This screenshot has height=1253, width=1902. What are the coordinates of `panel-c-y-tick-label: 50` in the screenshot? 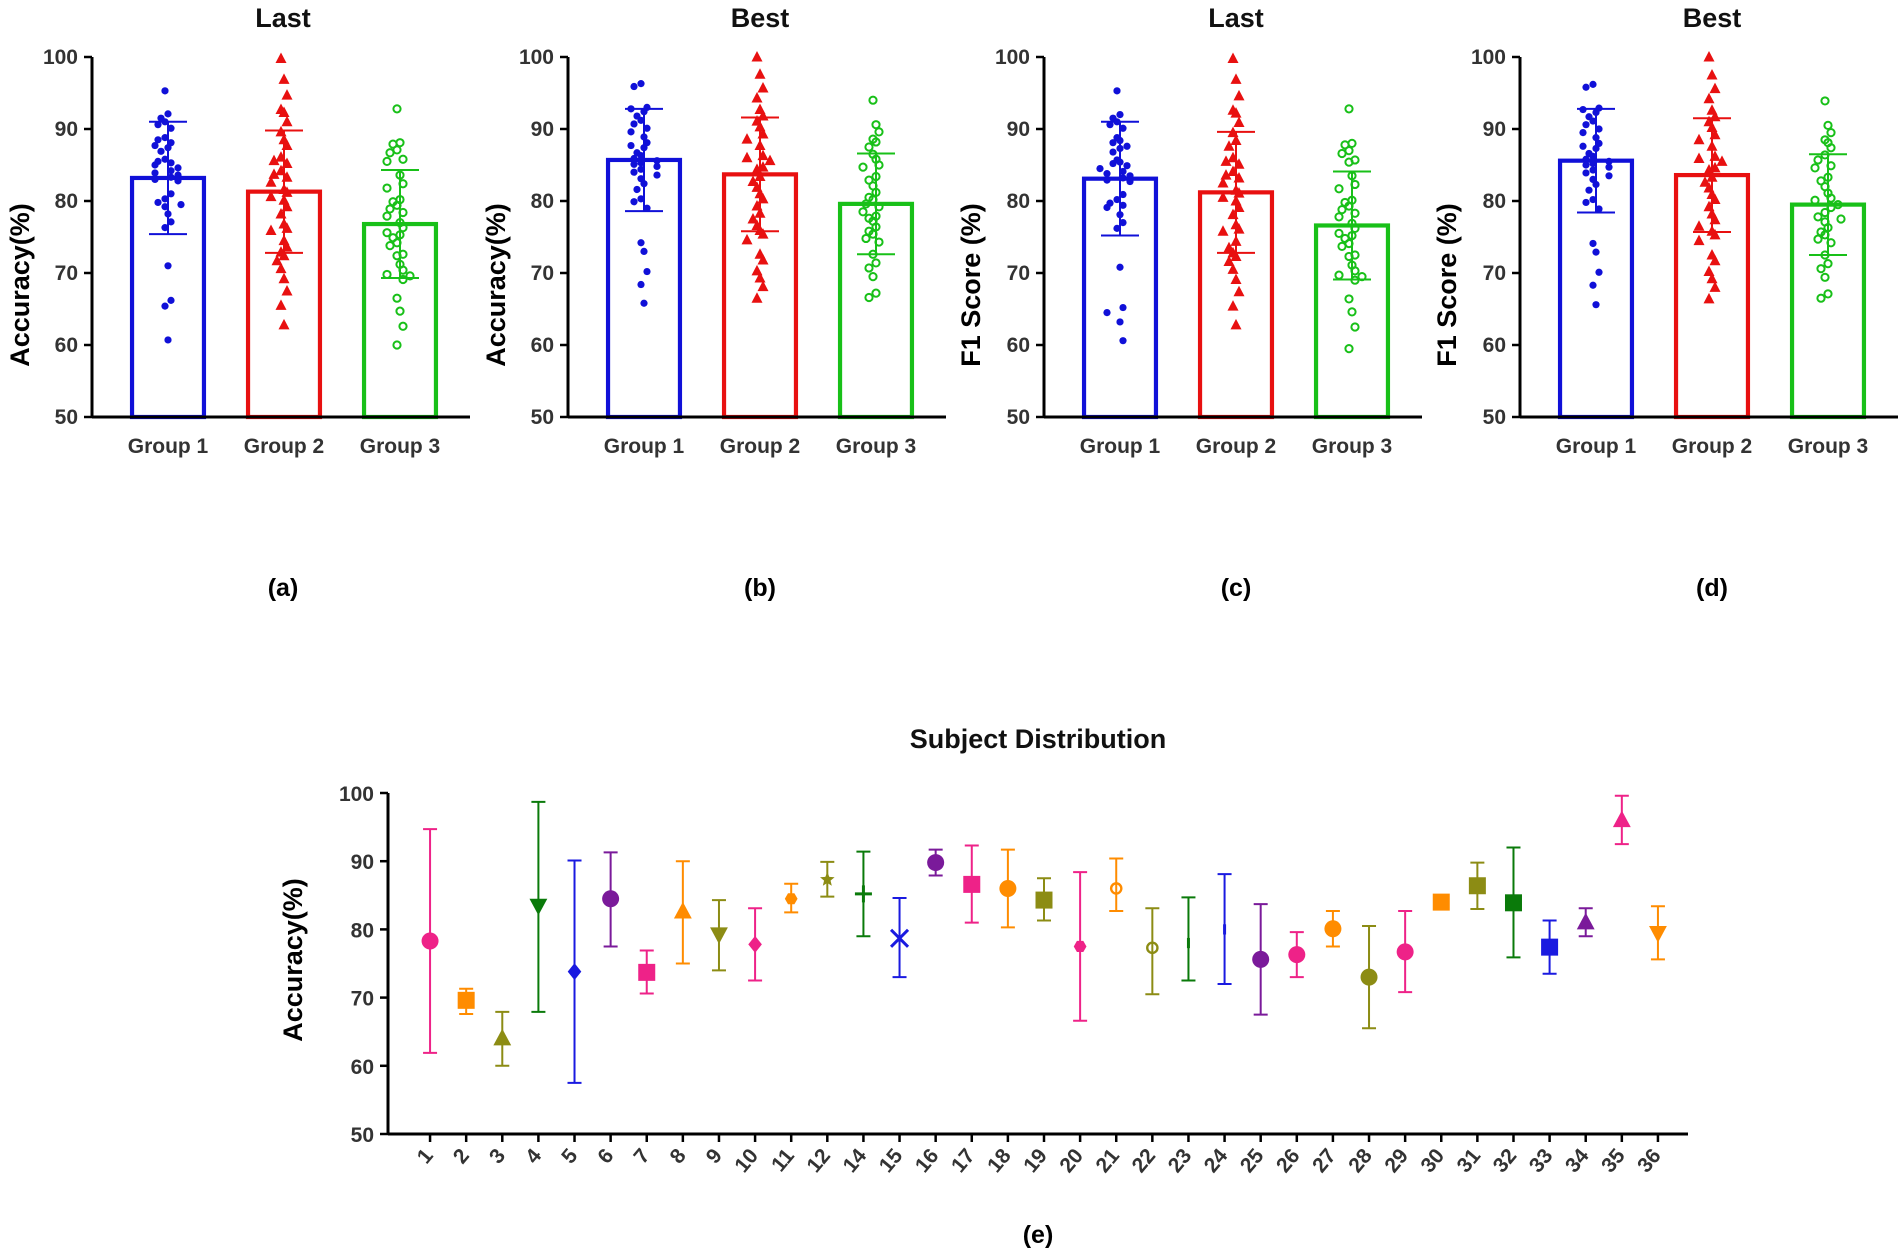 It's located at (1018, 417).